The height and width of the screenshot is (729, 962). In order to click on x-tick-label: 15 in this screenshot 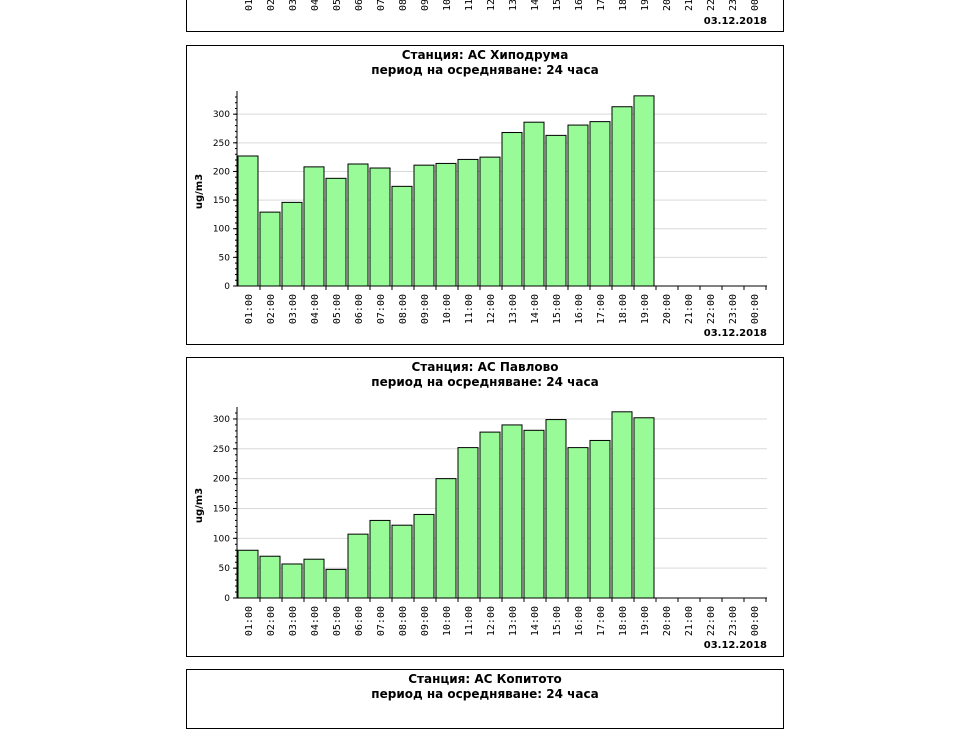, I will do `click(557, 5)`.